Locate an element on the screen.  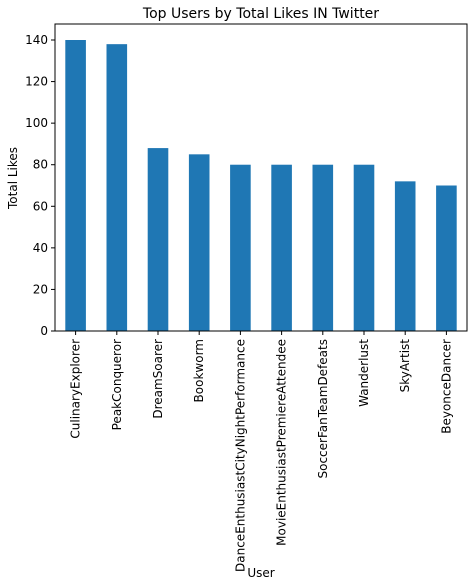
x-tick-label: SoccerFanTeamDefeats is located at coordinates (323, 409).